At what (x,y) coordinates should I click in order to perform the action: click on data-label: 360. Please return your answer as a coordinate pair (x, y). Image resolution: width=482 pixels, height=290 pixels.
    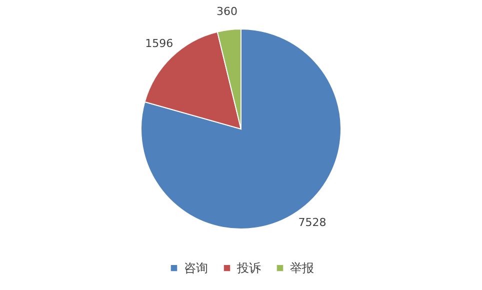
    Looking at the image, I should click on (227, 11).